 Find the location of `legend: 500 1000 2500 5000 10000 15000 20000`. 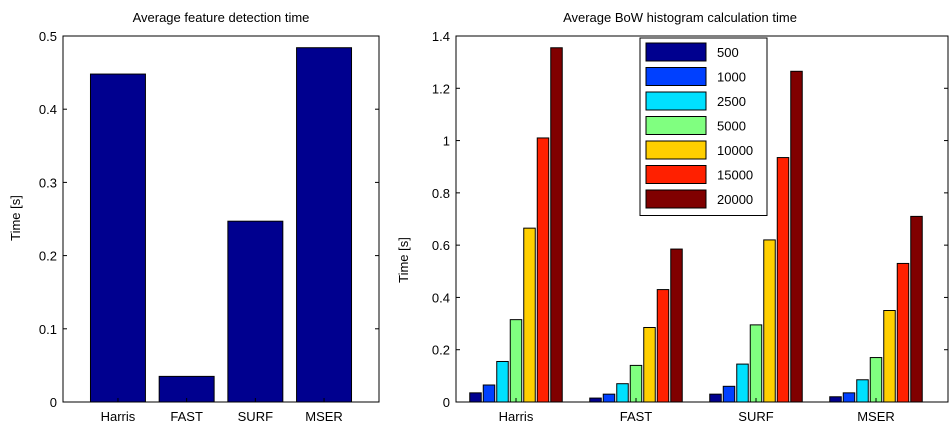

legend: 500 1000 2500 5000 10000 15000 20000 is located at coordinates (703, 126).